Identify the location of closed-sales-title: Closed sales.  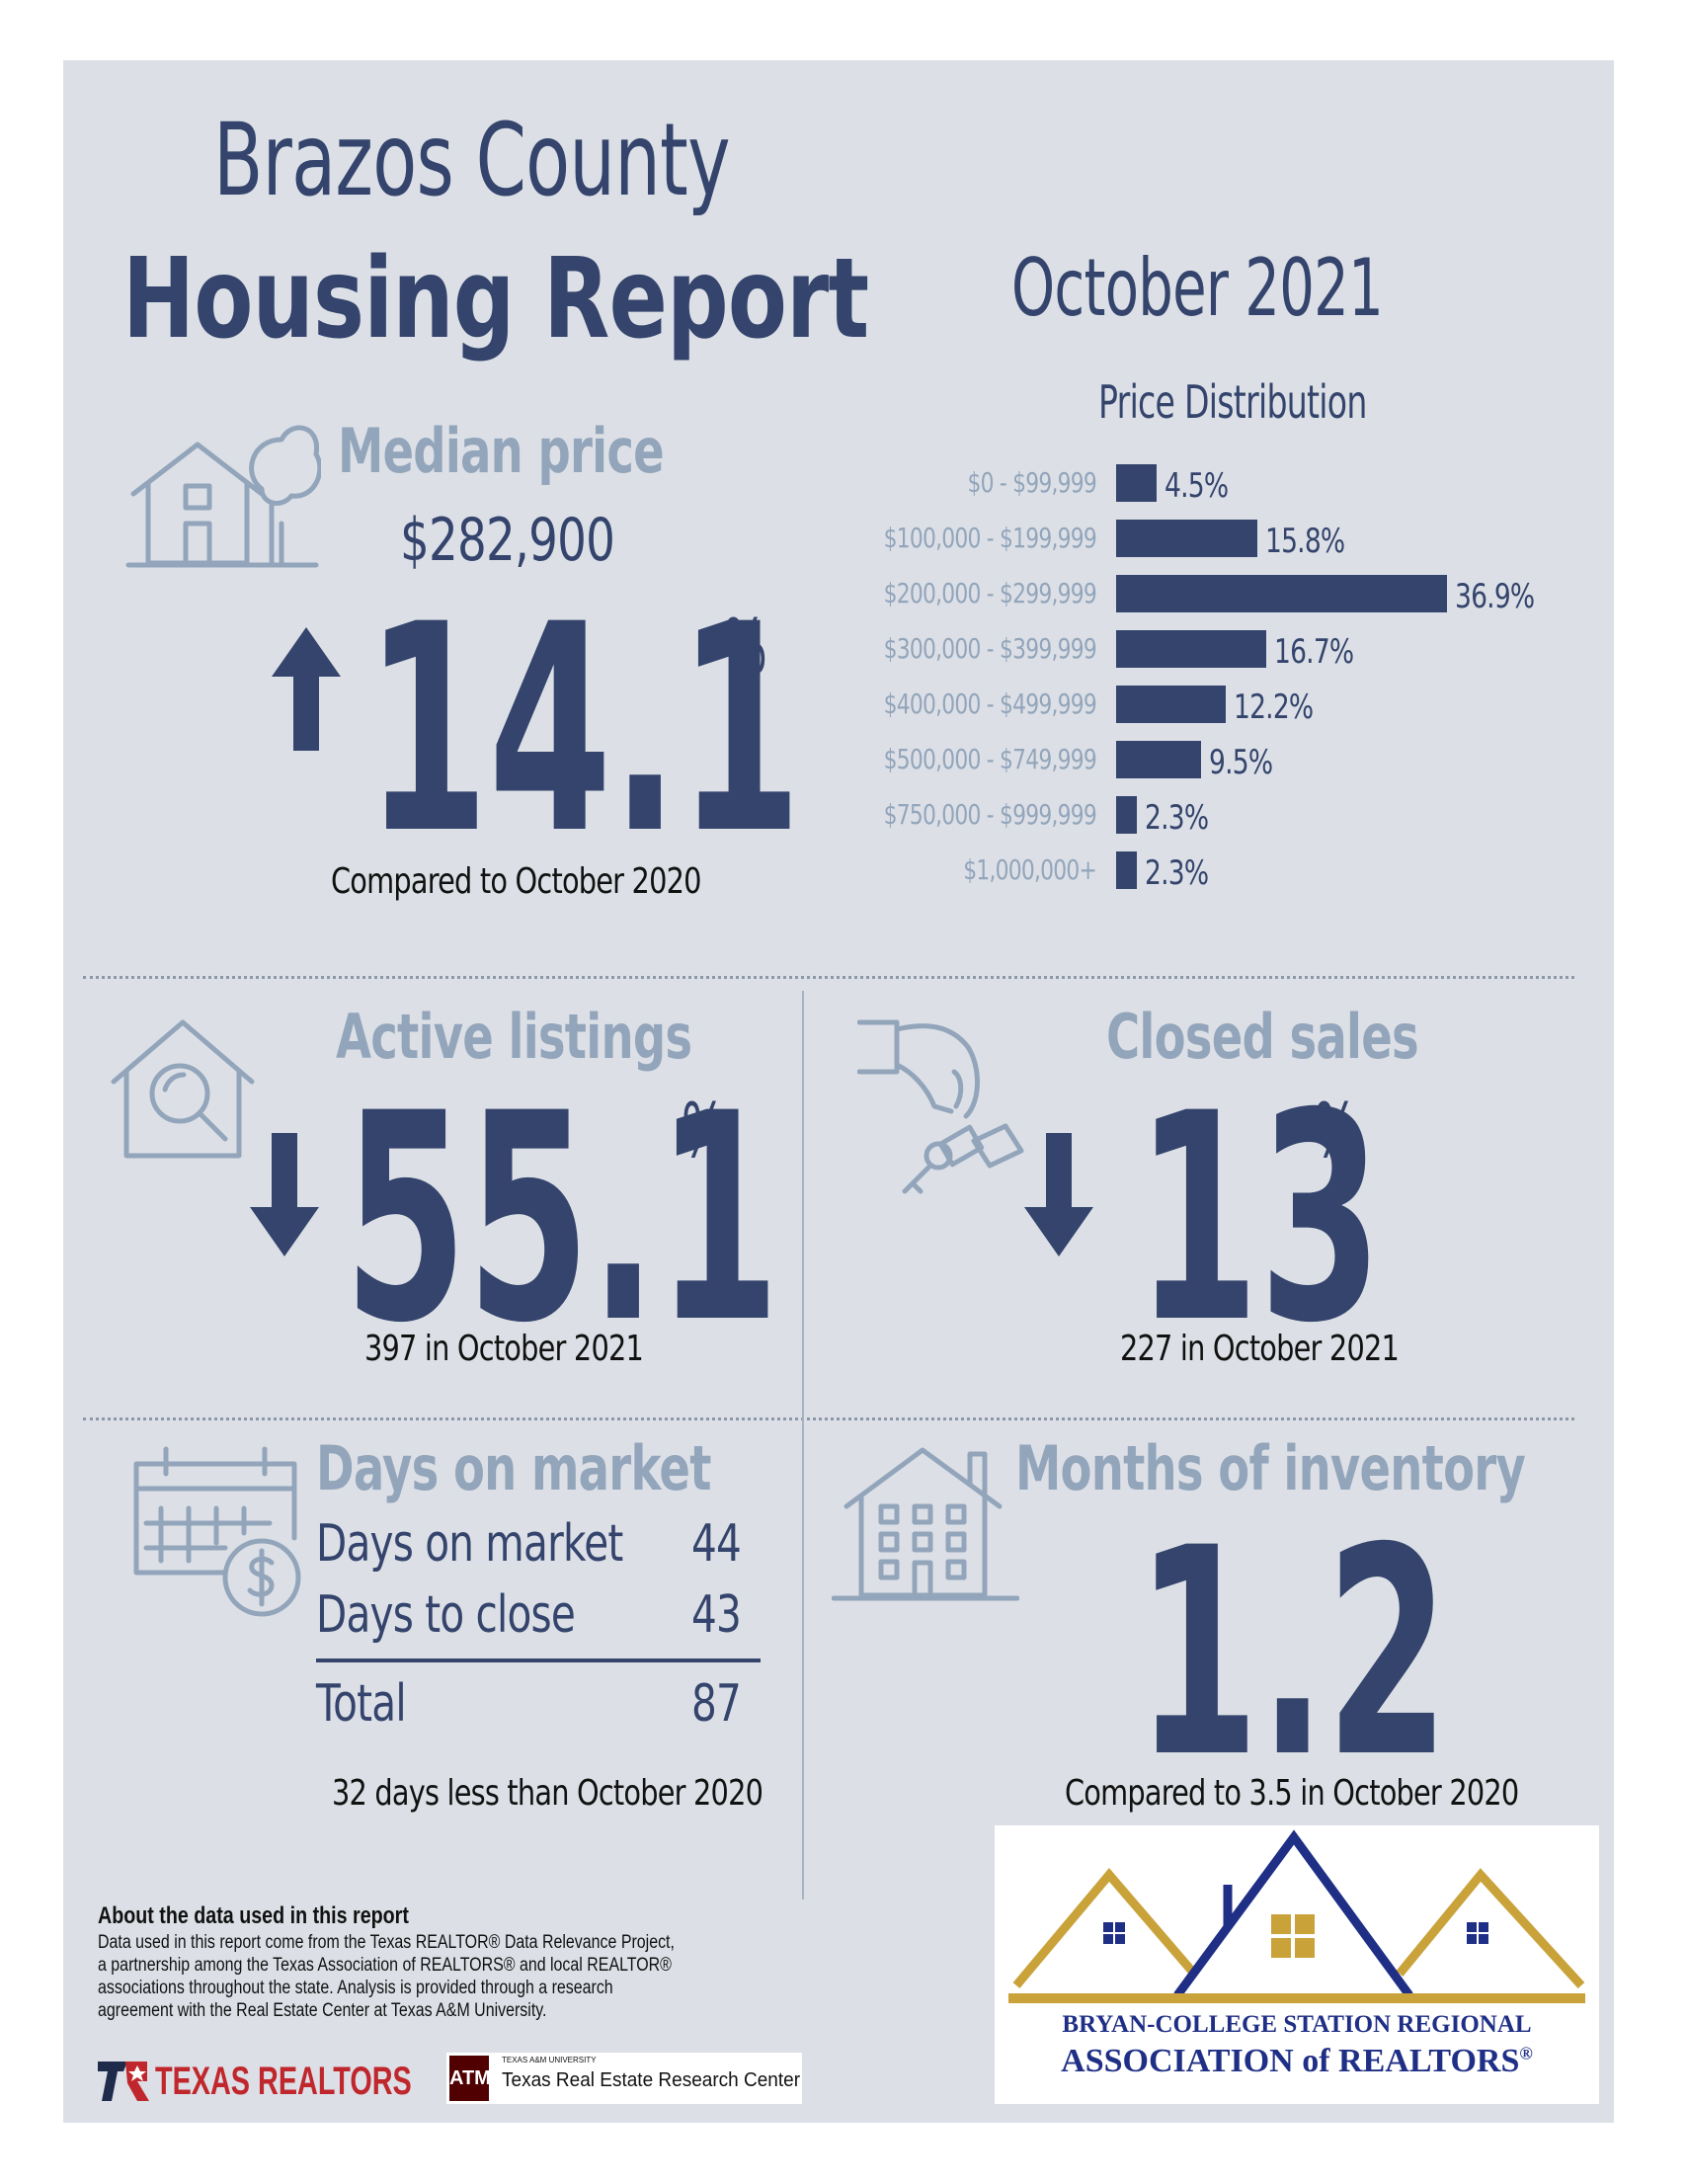
(1262, 1037).